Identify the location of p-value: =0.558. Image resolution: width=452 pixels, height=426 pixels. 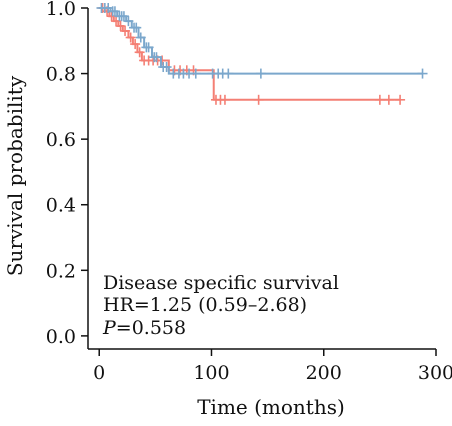
(151, 328).